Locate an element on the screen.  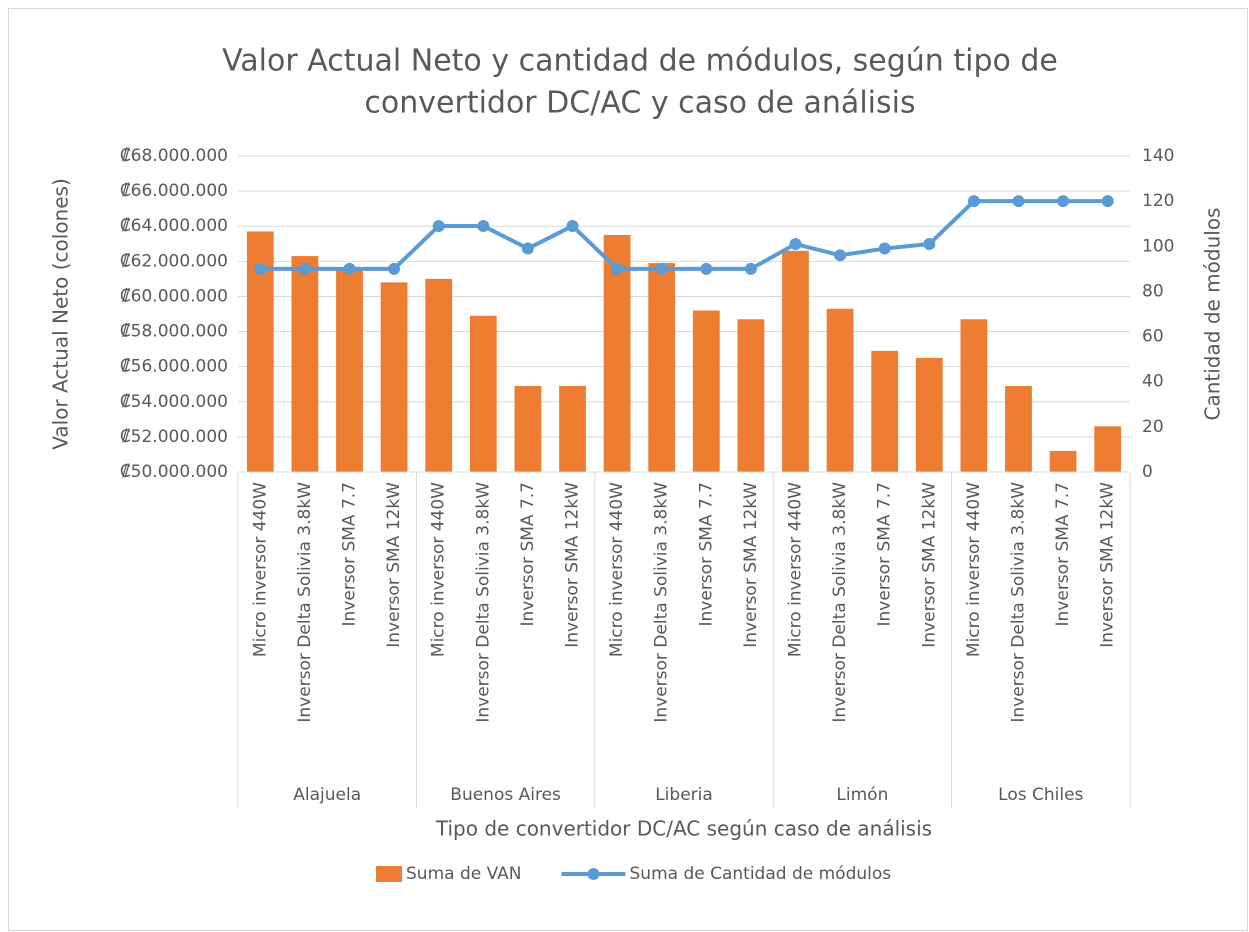
y2-tick-label: 140 is located at coordinates (1158, 156).